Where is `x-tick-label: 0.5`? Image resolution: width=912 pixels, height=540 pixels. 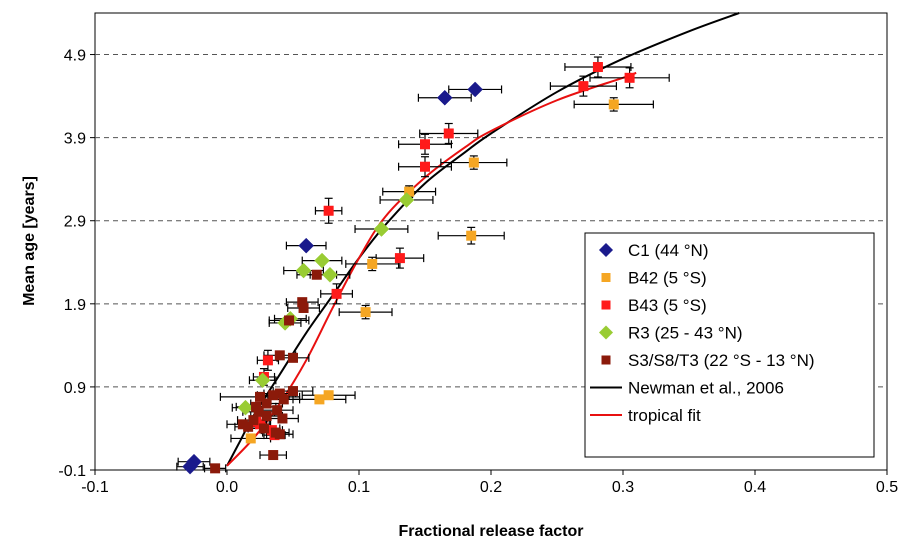 x-tick-label: 0.5 is located at coordinates (887, 487).